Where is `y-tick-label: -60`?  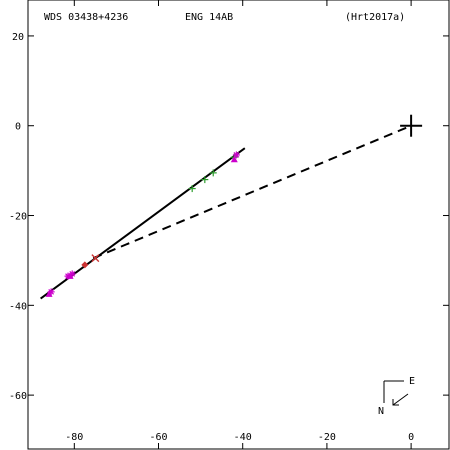
y-tick-label: -60 is located at coordinates (18, 396).